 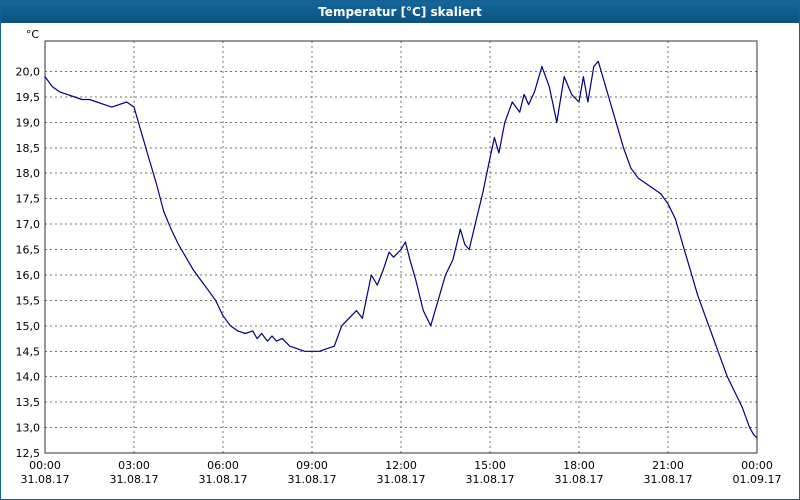 What do you see at coordinates (28, 173) in the screenshot?
I see `svg-text: 18,0` at bounding box center [28, 173].